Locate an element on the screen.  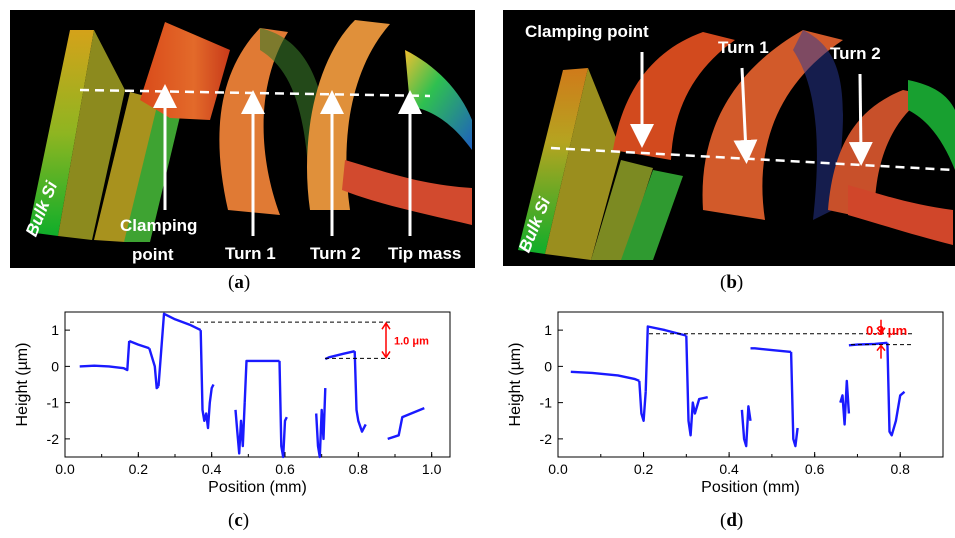
turn1-label-a: Turn 1 is located at coordinates (250, 253).